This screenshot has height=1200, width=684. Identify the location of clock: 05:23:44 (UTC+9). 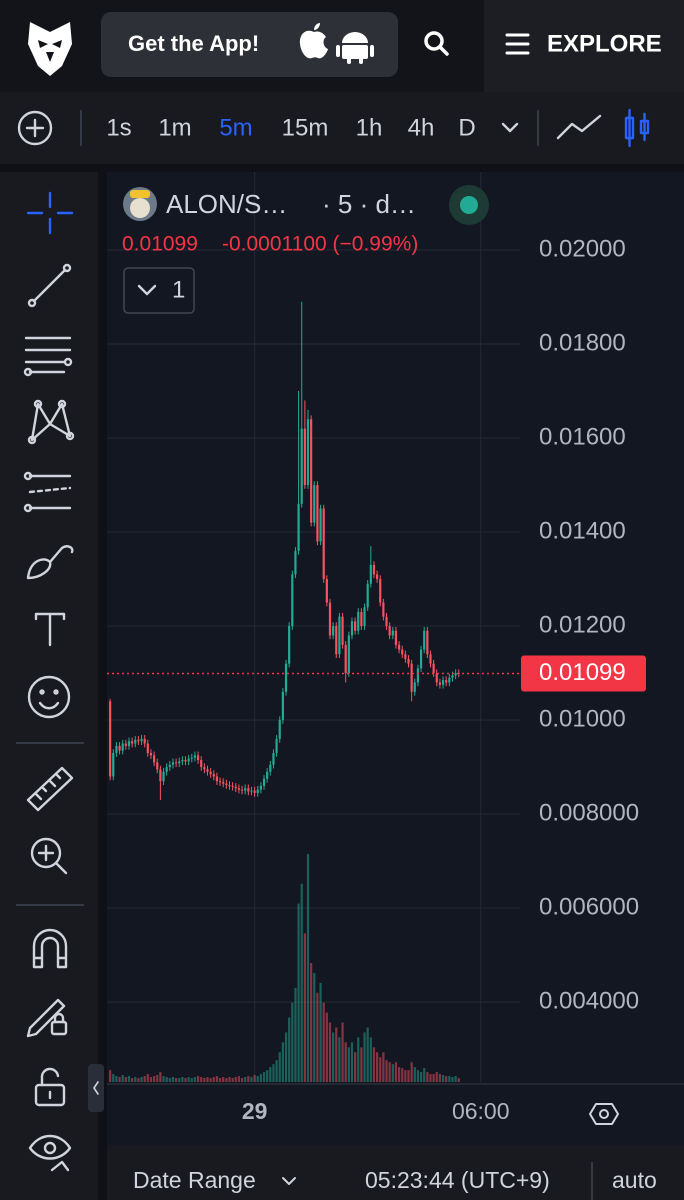
(457, 1180).